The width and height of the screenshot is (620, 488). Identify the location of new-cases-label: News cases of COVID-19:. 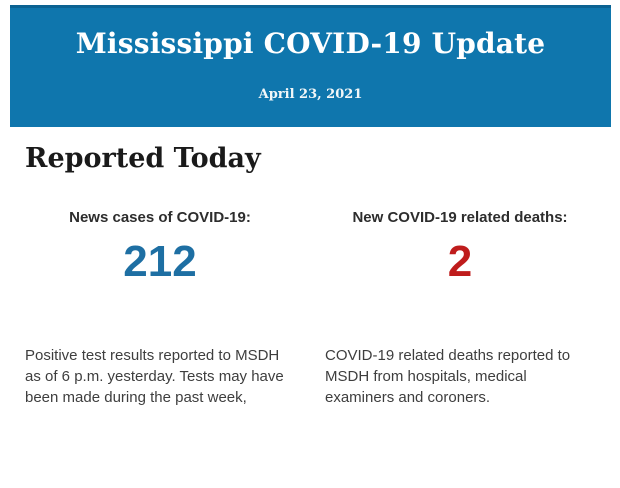
(160, 217).